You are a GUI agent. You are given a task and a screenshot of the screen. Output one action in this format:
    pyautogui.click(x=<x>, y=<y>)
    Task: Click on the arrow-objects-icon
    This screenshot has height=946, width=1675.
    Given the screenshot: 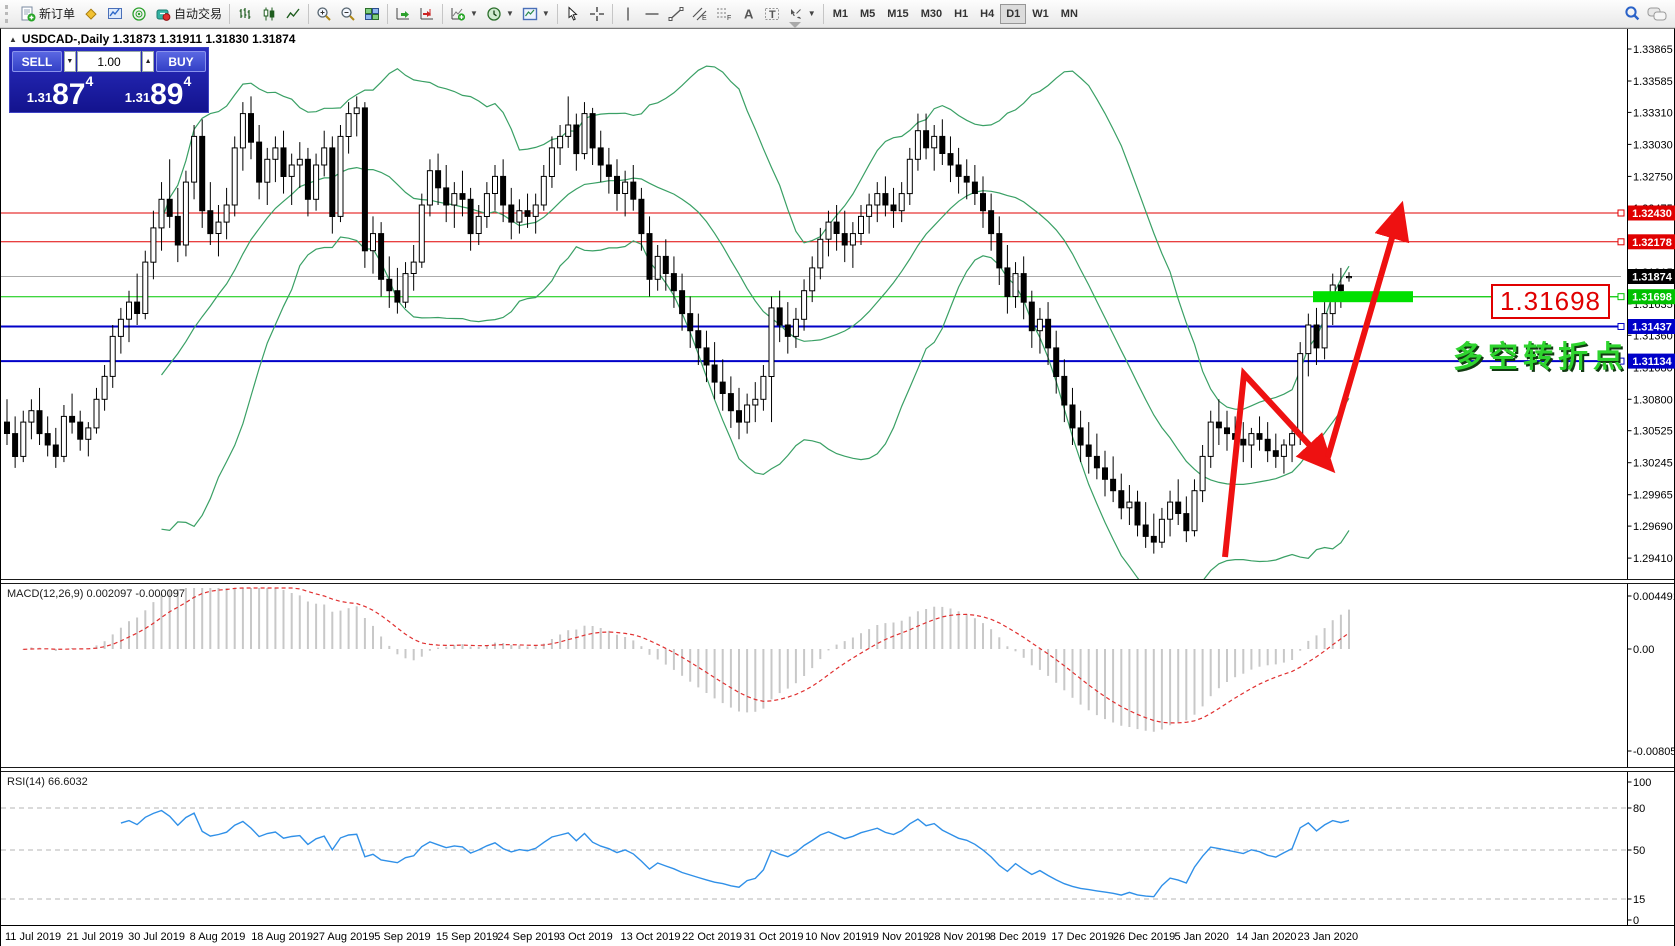 What is the action you would take?
    pyautogui.click(x=795, y=13)
    